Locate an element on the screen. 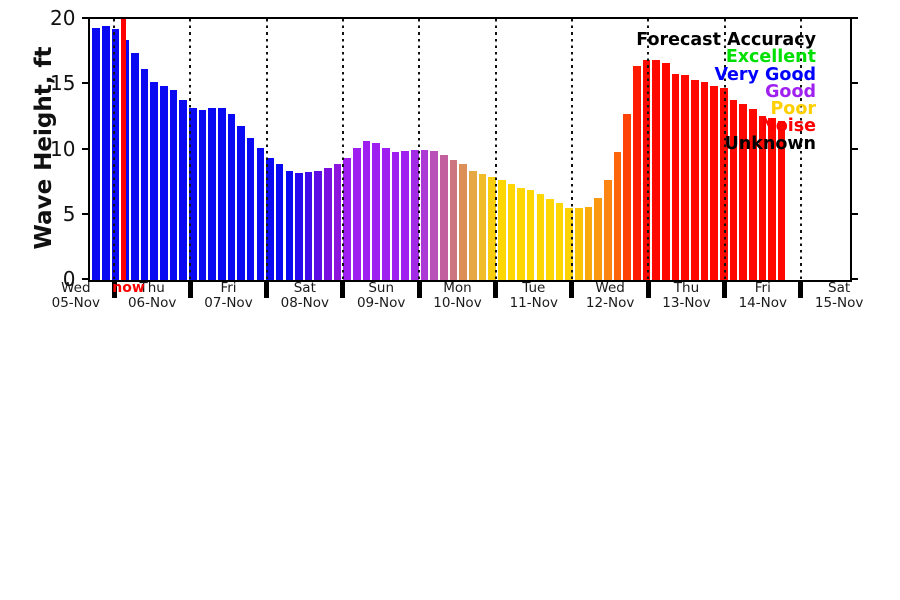  x-tick-label: Sat 08-Nov is located at coordinates (305, 296).